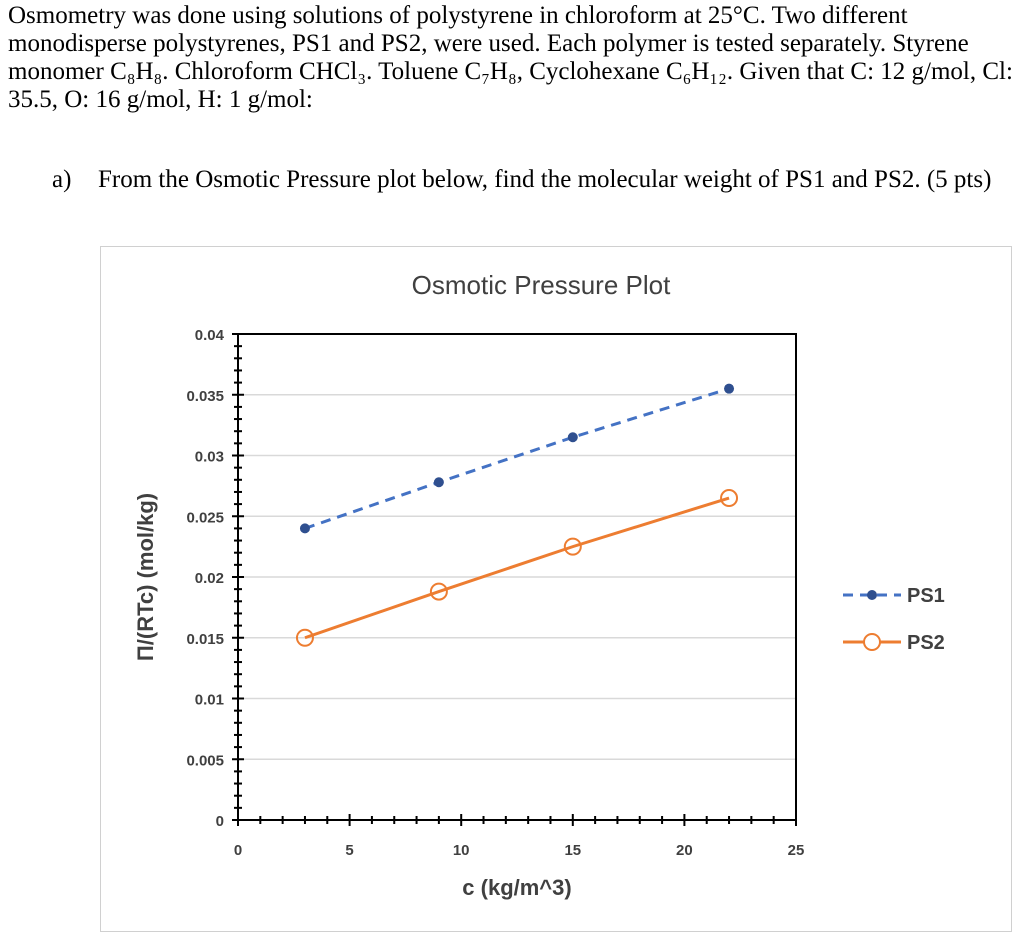 This screenshot has width=1024, height=942. I want to click on chart-title: Osmotic Pressure Plot, so click(541, 285).